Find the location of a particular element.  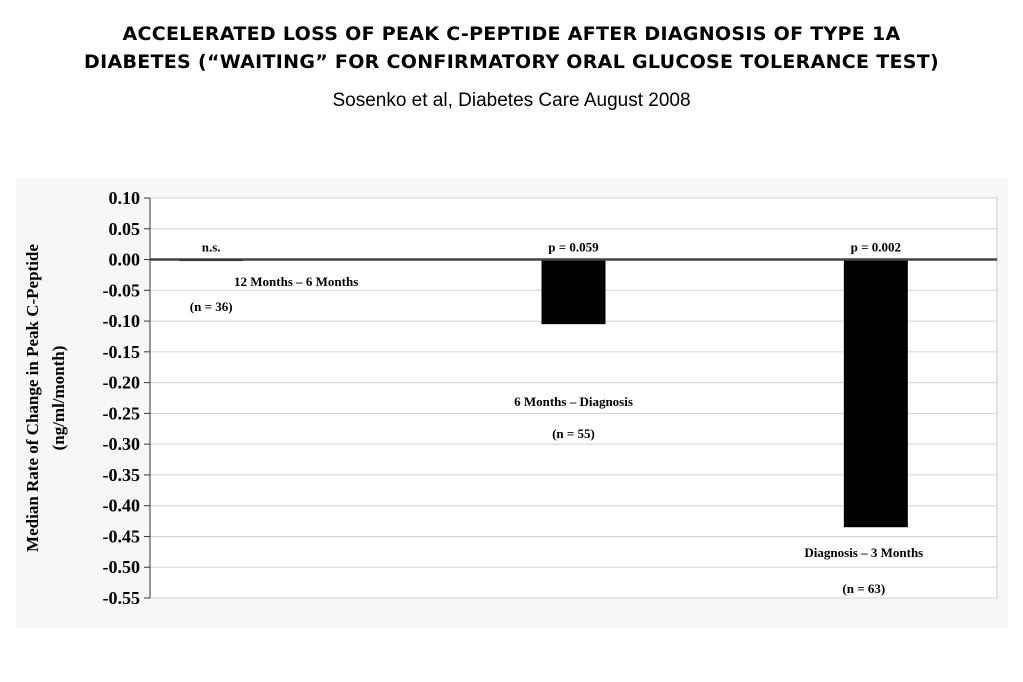

y-tick-label: -0.30 is located at coordinates (122, 444).